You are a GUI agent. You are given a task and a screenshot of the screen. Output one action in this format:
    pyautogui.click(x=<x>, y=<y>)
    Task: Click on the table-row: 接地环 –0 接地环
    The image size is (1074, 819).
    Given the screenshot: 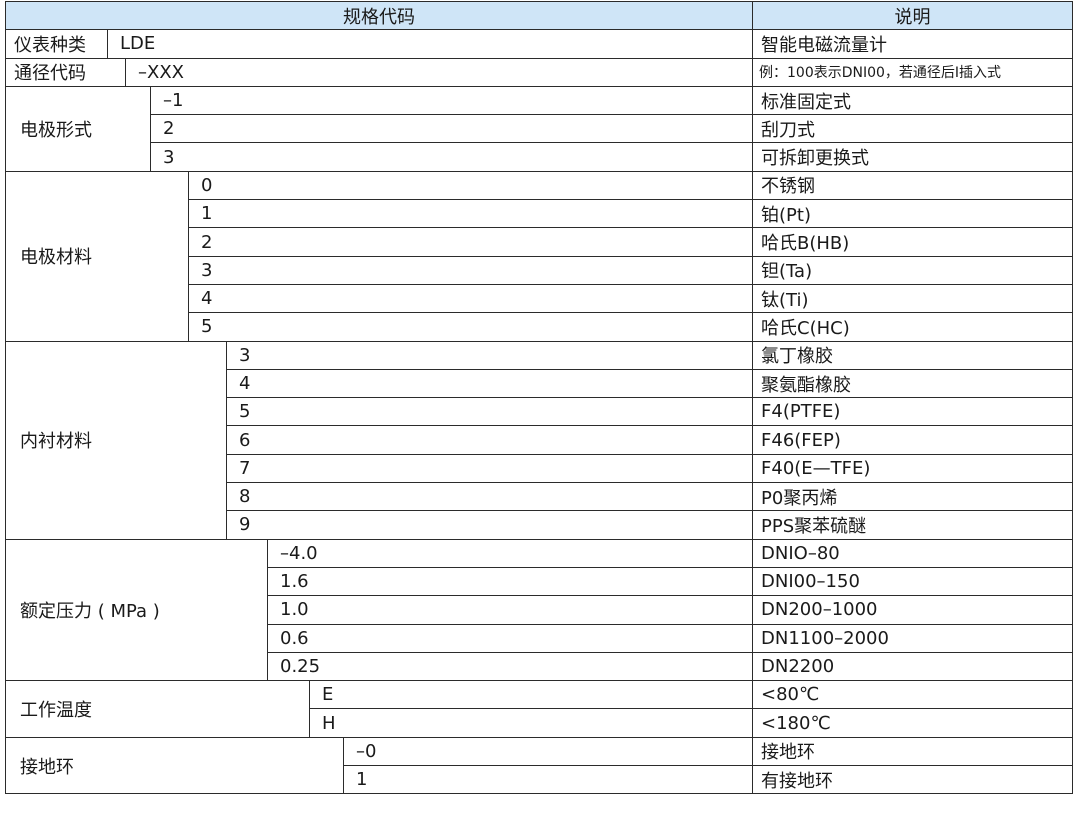 What is the action you would take?
    pyautogui.click(x=539, y=765)
    